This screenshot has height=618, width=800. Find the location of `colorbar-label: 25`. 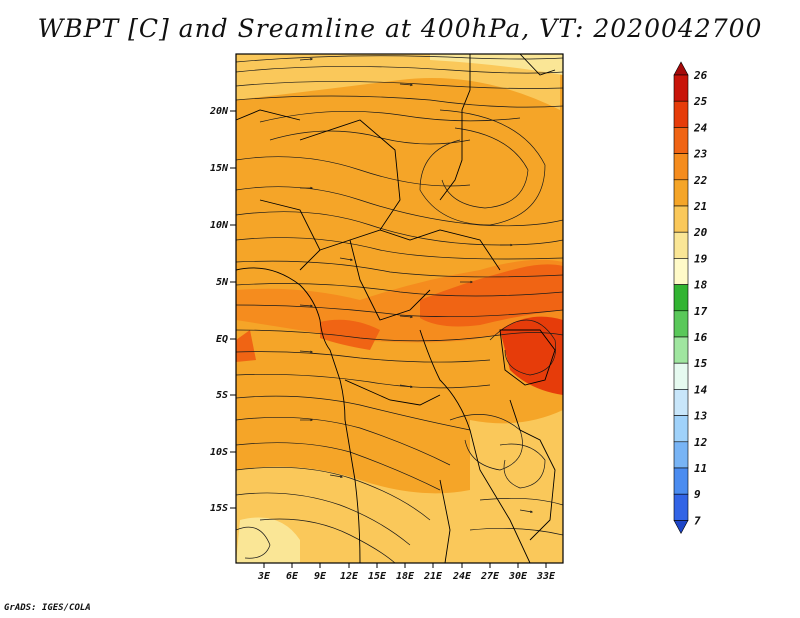

colorbar-label: 25 is located at coordinates (700, 101).